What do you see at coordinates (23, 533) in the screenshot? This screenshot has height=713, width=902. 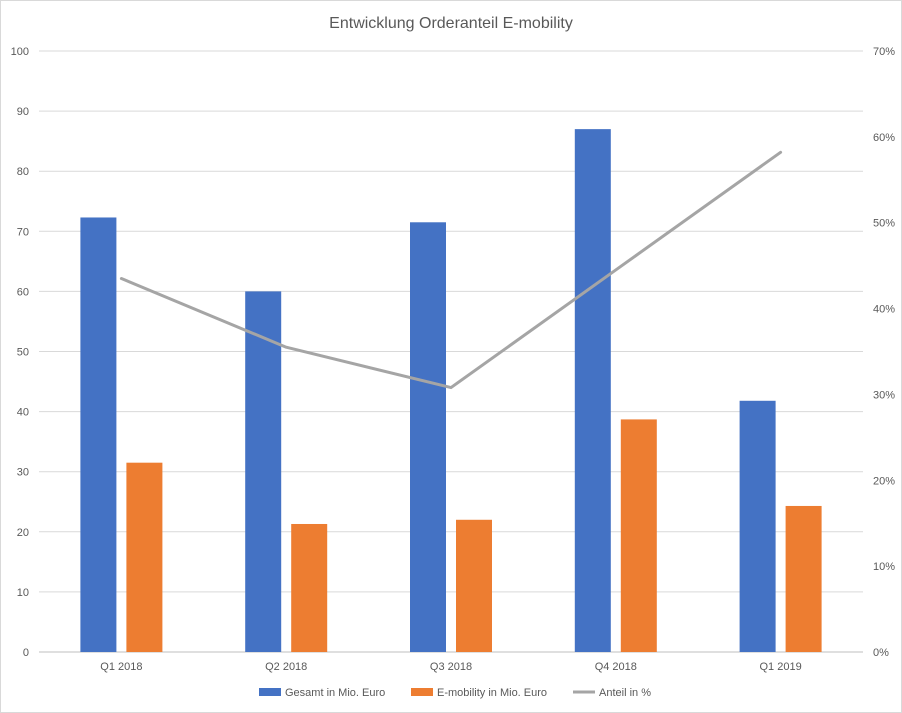 I see `y-left-tick-label: 20` at bounding box center [23, 533].